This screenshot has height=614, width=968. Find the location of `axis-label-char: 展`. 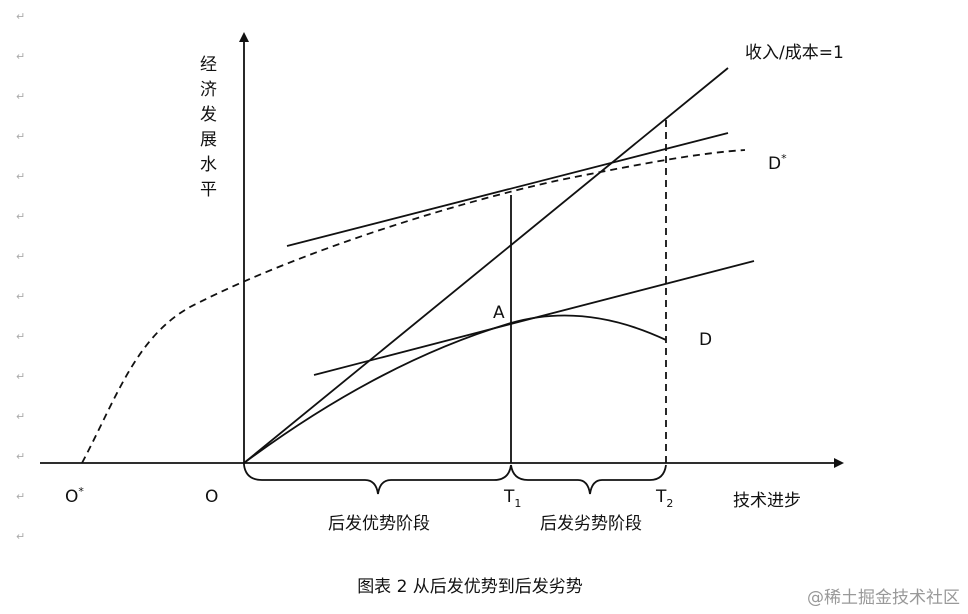

axis-label-char: 展 is located at coordinates (208, 140).